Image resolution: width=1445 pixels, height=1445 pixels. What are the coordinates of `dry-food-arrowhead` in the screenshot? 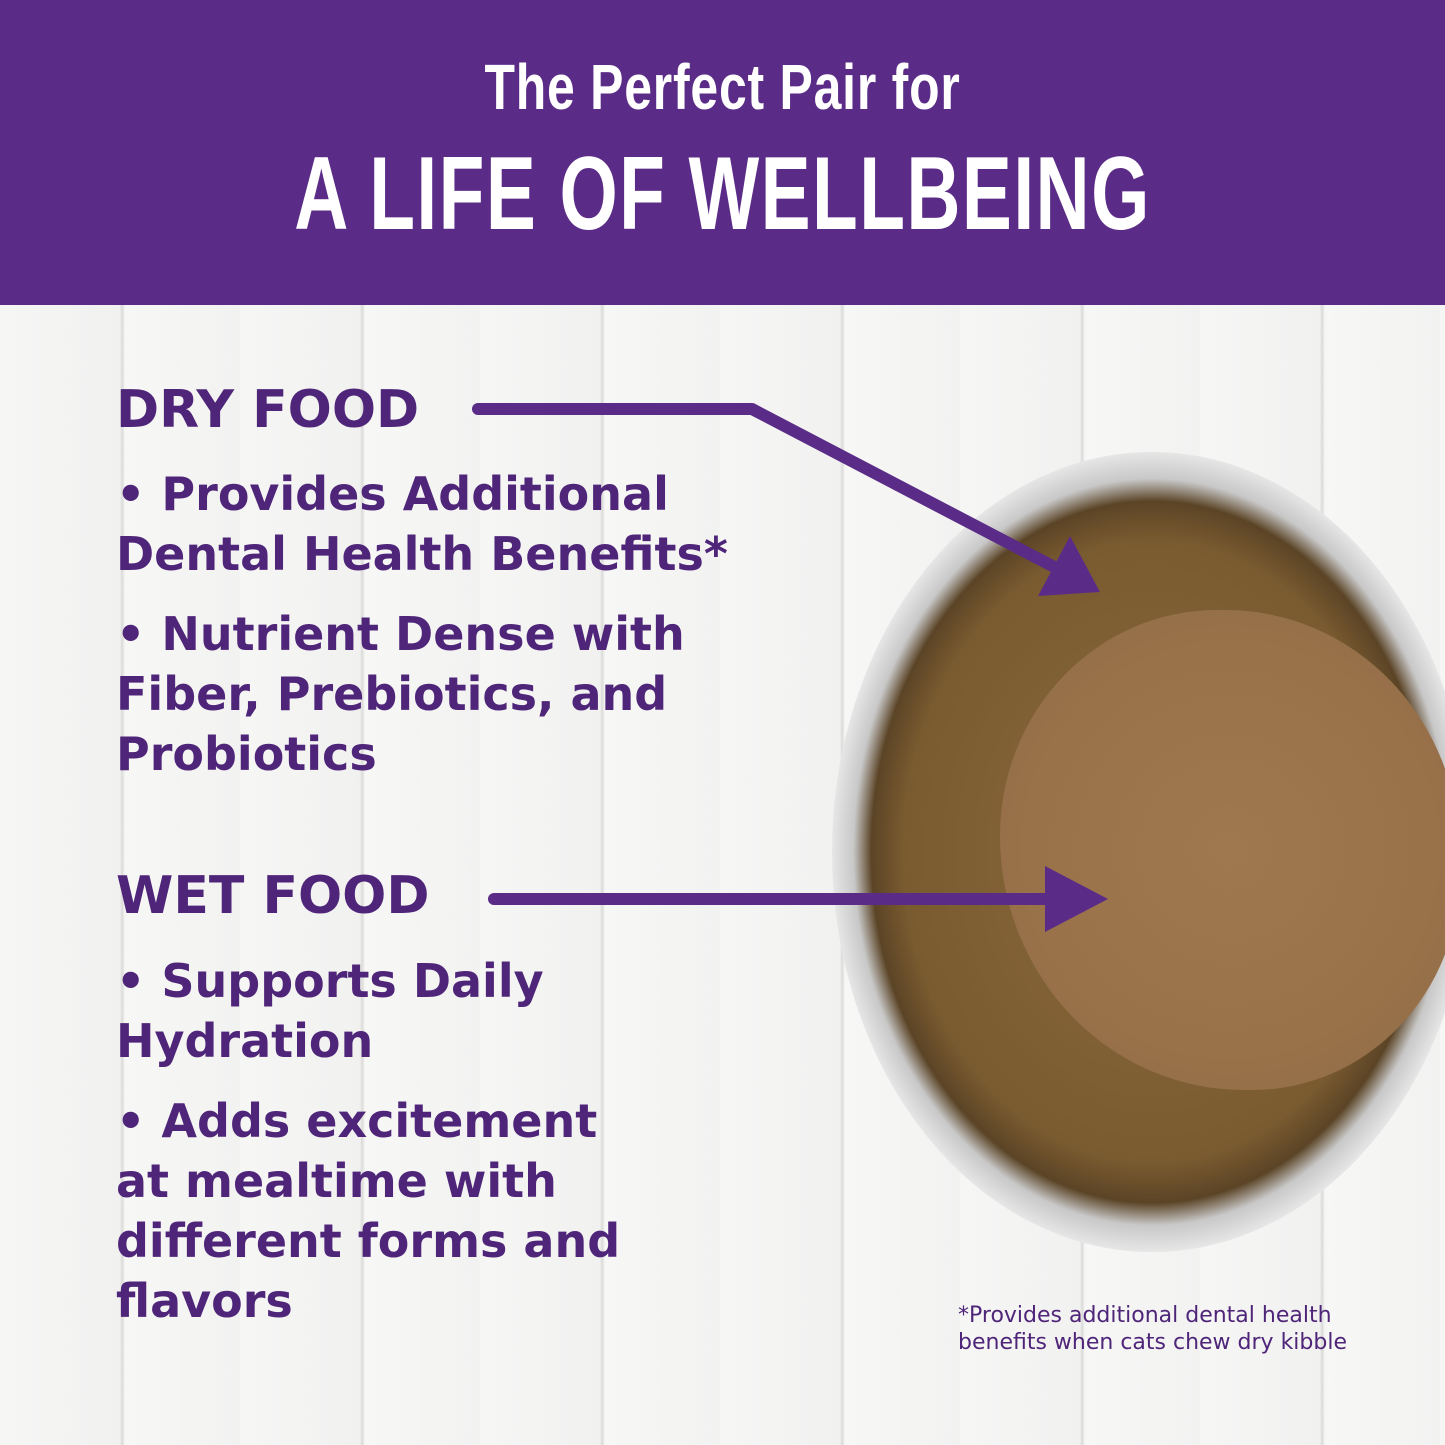 It's located at (1069, 566).